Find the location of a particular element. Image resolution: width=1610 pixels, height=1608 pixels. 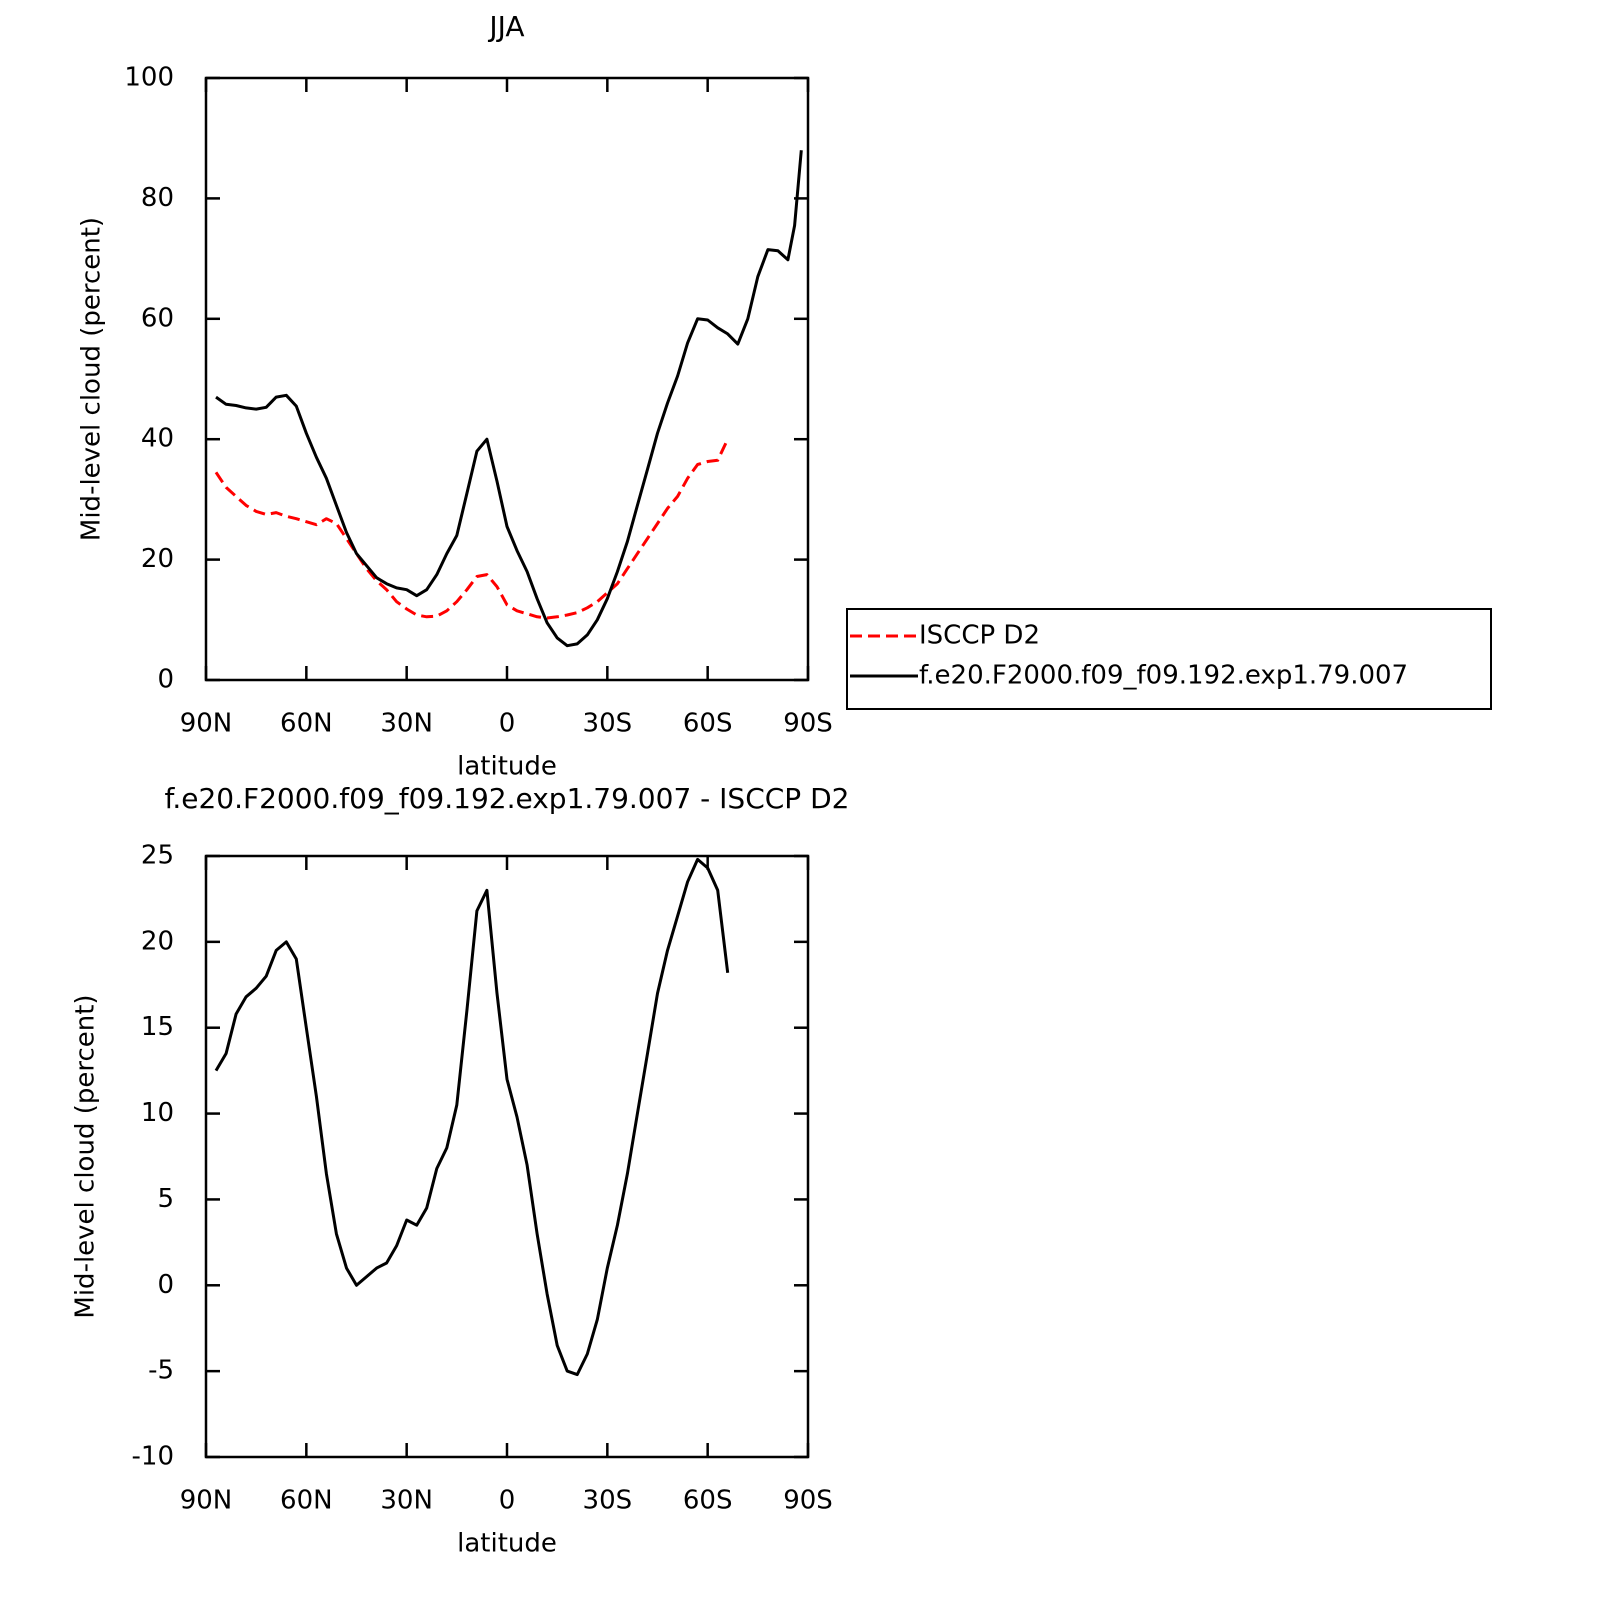

y-tick-label: 100 is located at coordinates (149, 78).